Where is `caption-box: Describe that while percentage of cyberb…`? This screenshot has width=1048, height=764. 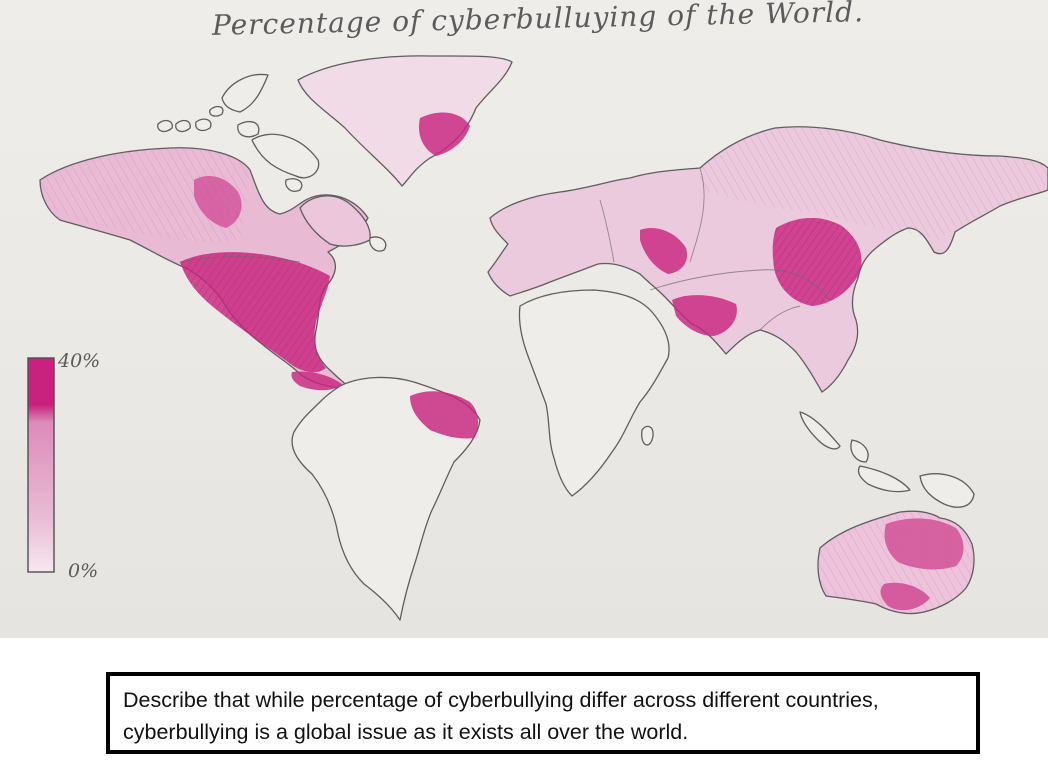
caption-box: Describe that while percentage of cyberb… is located at coordinates (543, 713).